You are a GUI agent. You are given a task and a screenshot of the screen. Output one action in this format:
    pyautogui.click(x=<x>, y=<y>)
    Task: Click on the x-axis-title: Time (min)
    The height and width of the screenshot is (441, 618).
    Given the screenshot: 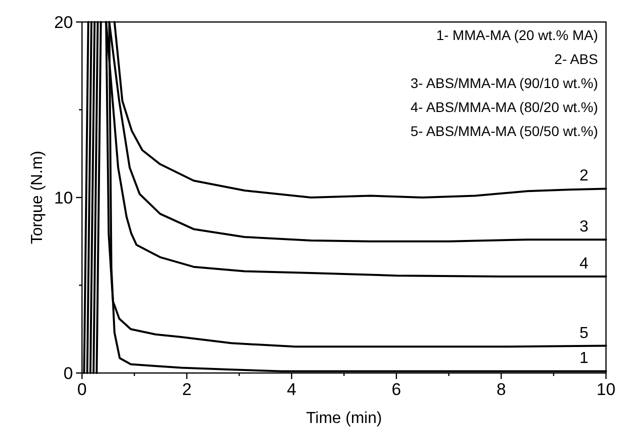 What is the action you would take?
    pyautogui.click(x=344, y=418)
    